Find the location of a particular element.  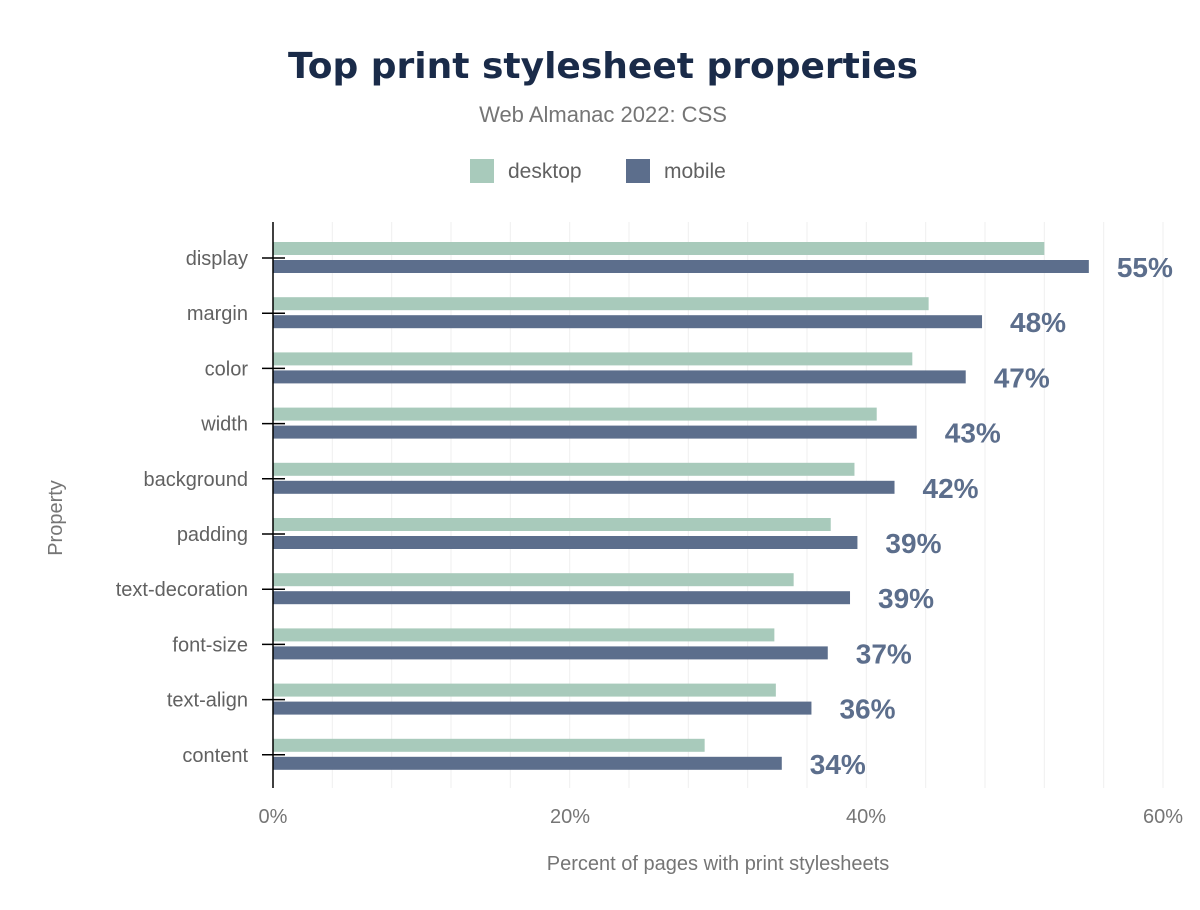

data-label: 47% is located at coordinates (1022, 377).